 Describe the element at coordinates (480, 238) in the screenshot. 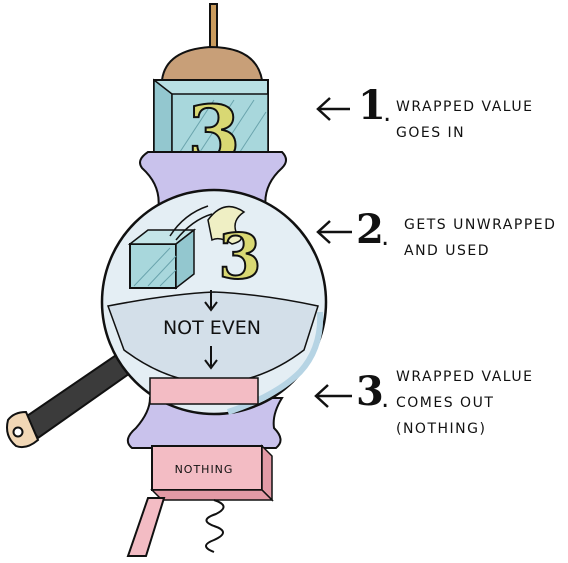

I see `step-2-caption: GETS UNWRAPPED AND USED` at that location.